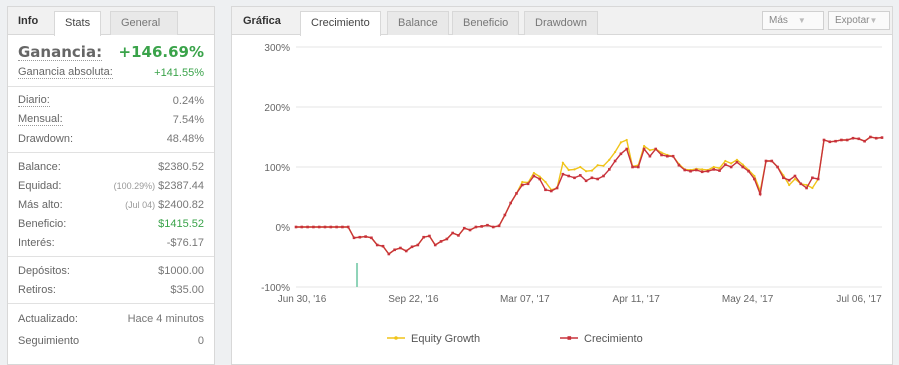 The width and height of the screenshot is (899, 365). I want to click on absolute-gain-label: Ganancia absoluta:, so click(65, 72).